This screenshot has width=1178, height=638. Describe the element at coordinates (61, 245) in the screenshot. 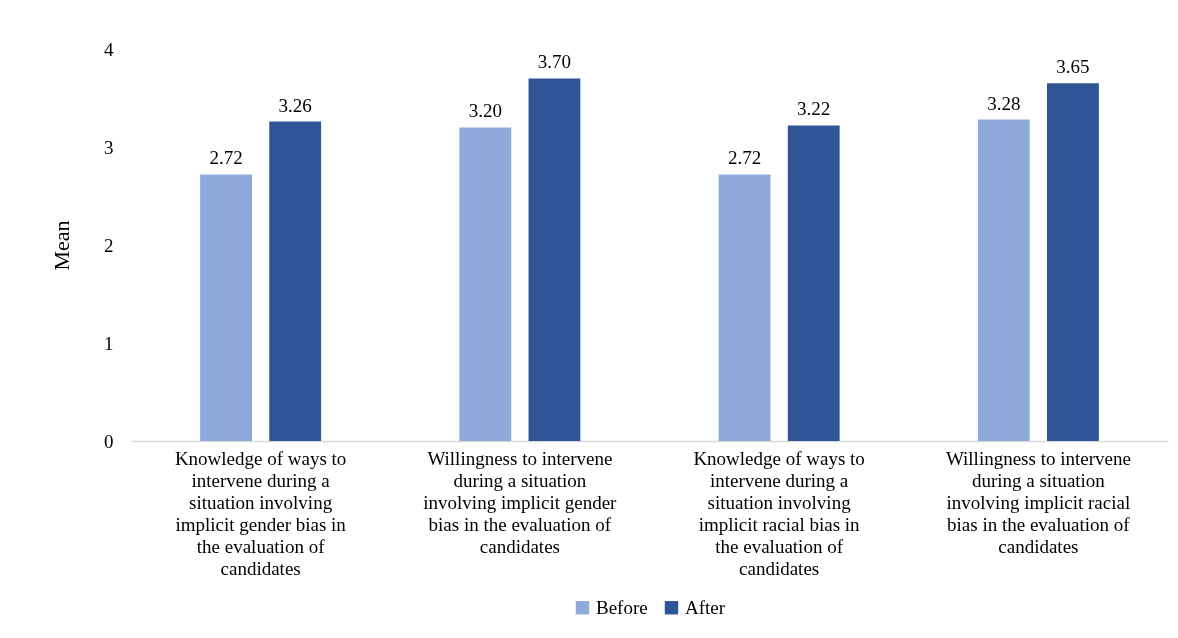

I see `y-axis-title: Mean` at that location.